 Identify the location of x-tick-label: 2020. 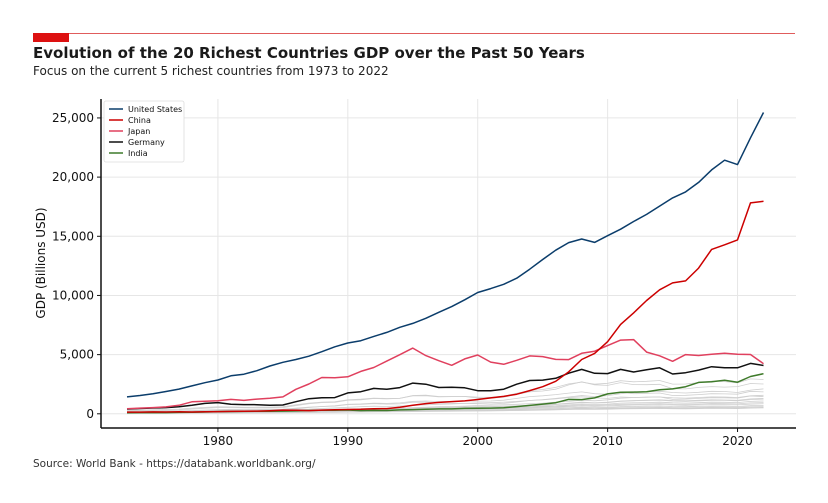
(737, 441).